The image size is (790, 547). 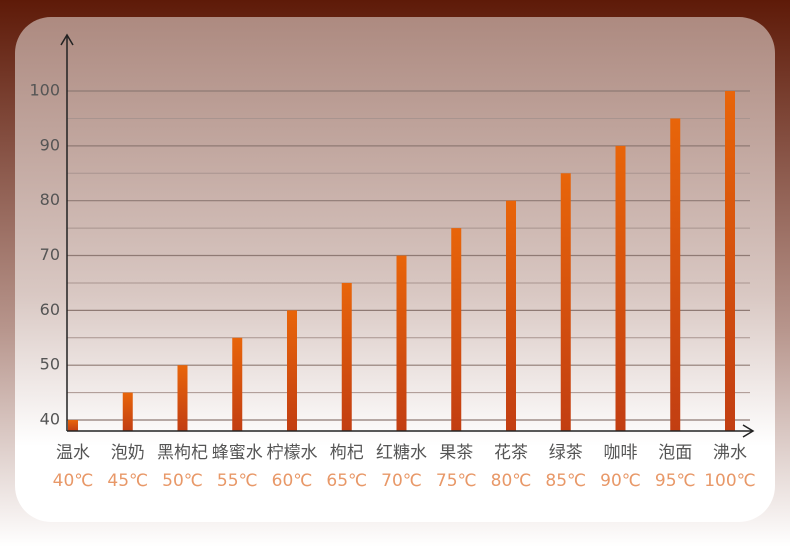 I want to click on x-tick-label: 蜂蜜水, so click(x=237, y=453).